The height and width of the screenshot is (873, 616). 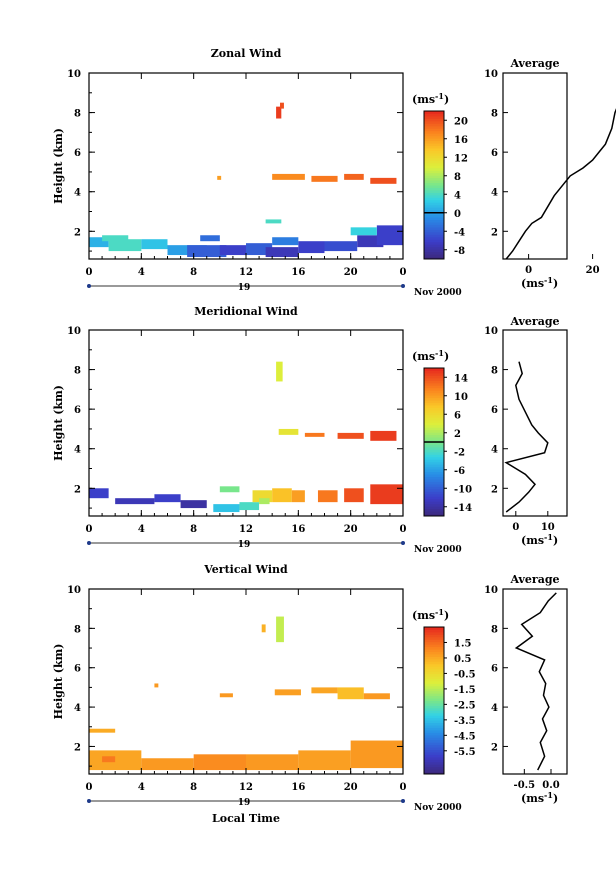 What do you see at coordinates (246, 787) in the screenshot?
I see `x-tick-label: 12` at bounding box center [246, 787].